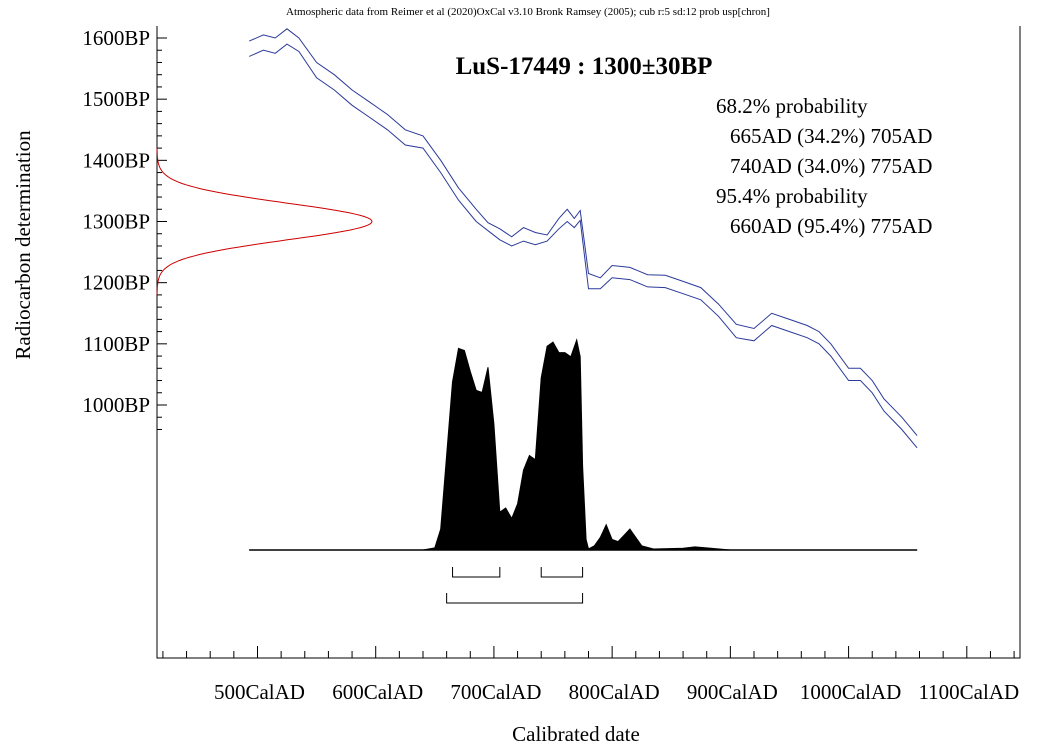  Describe the element at coordinates (968, 692) in the screenshot. I see `x-tick-label: 1100CalAD` at that location.